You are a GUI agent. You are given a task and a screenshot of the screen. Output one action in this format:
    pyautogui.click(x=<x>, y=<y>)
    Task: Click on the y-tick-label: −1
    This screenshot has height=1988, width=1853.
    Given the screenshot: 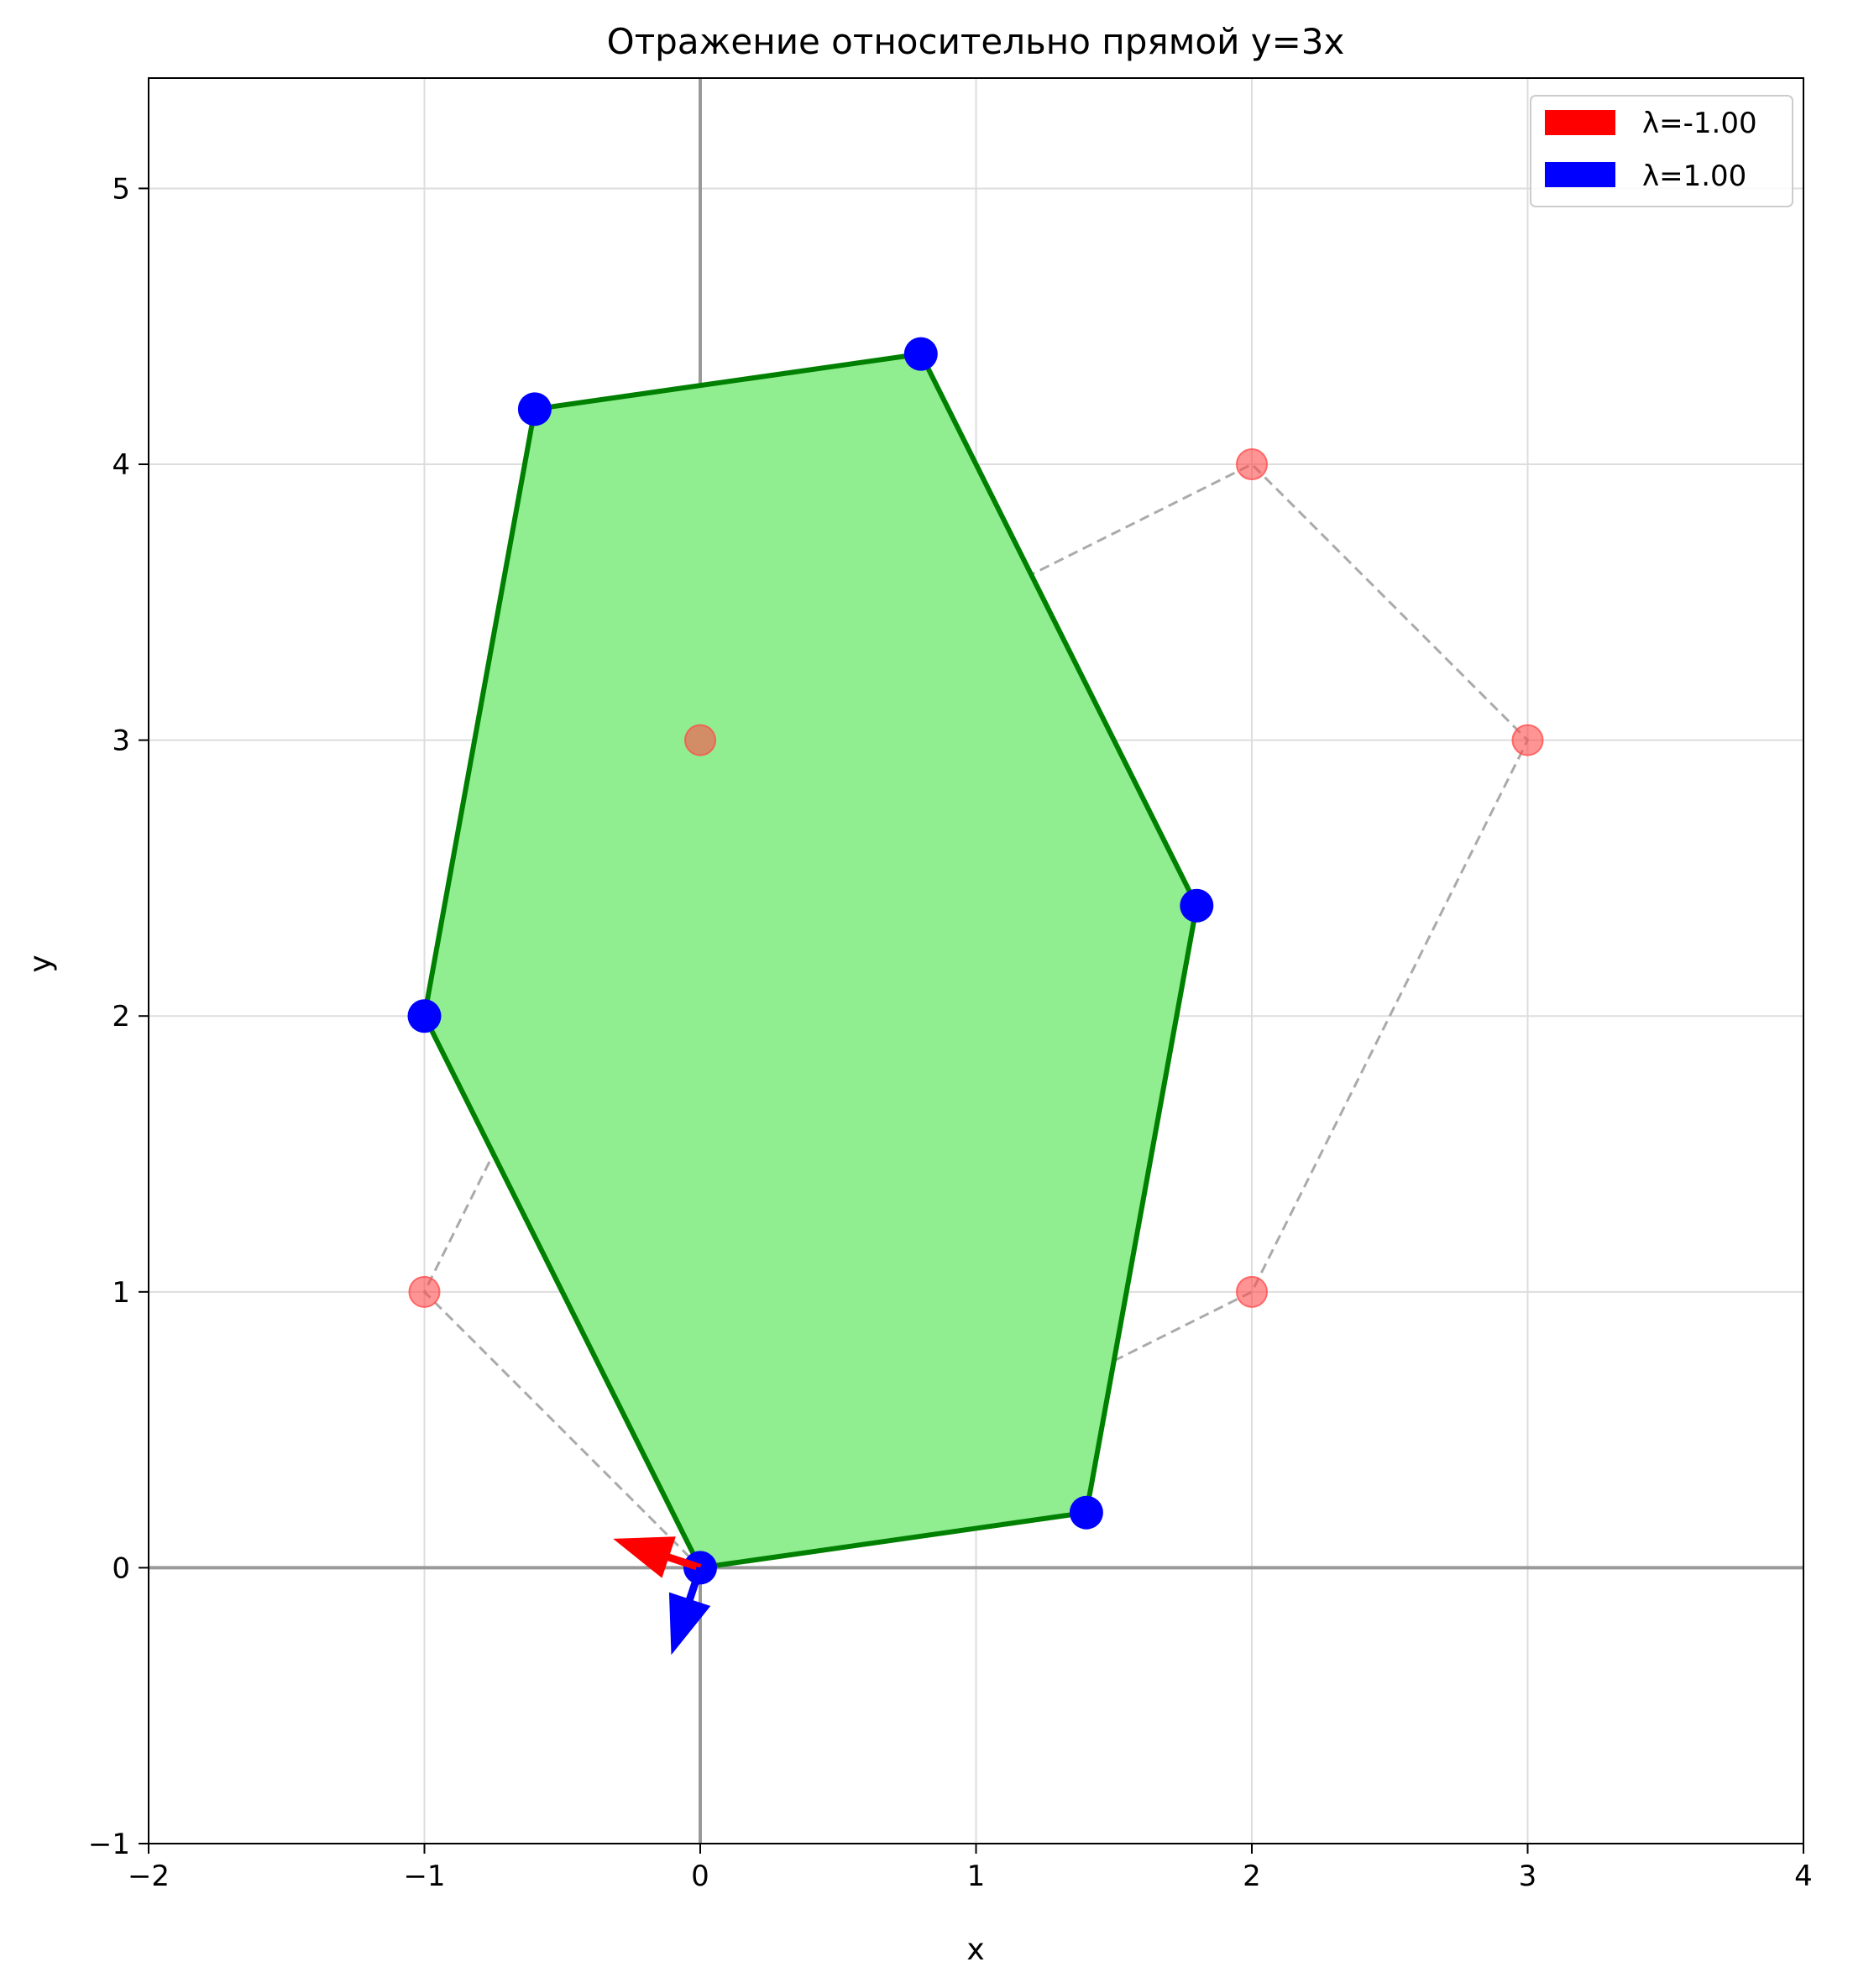 What is the action you would take?
    pyautogui.click(x=109, y=1844)
    